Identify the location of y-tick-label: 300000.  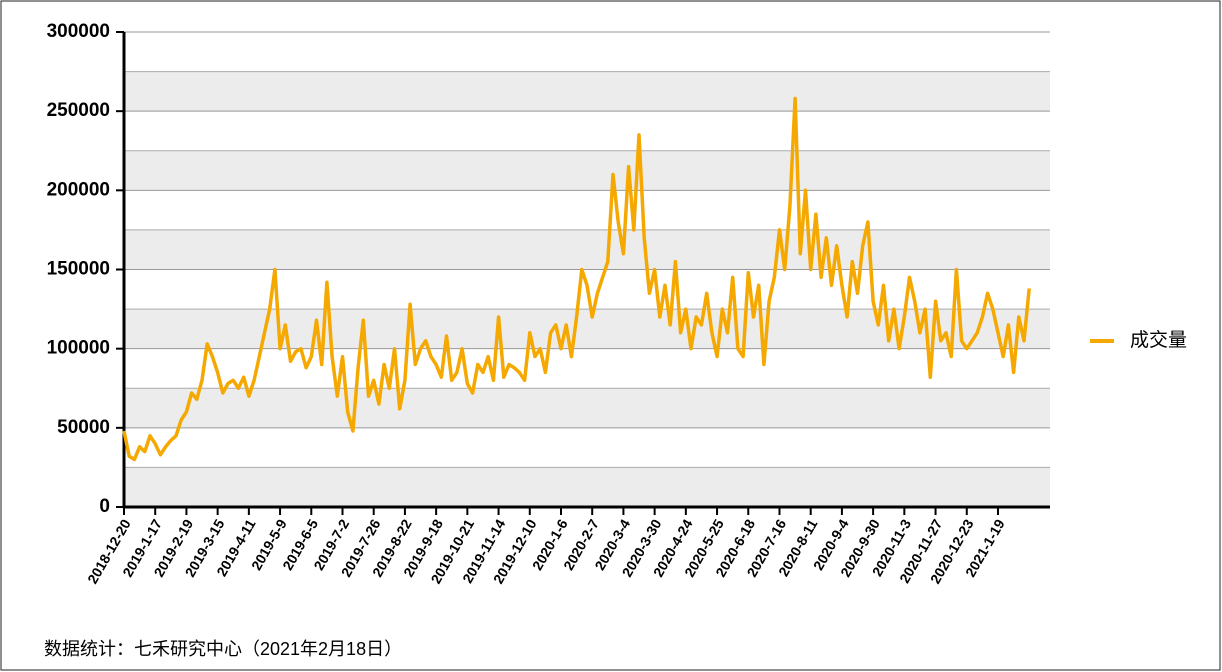
(78, 31).